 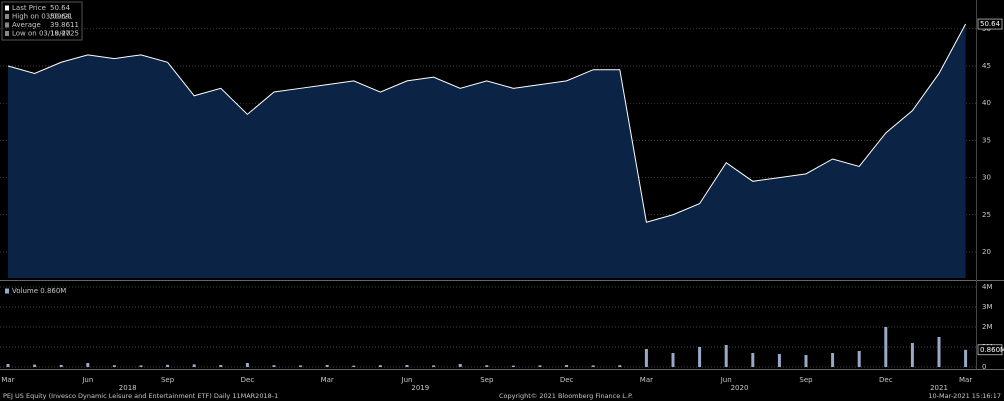 I want to click on legend-label: Average, so click(x=26, y=25).